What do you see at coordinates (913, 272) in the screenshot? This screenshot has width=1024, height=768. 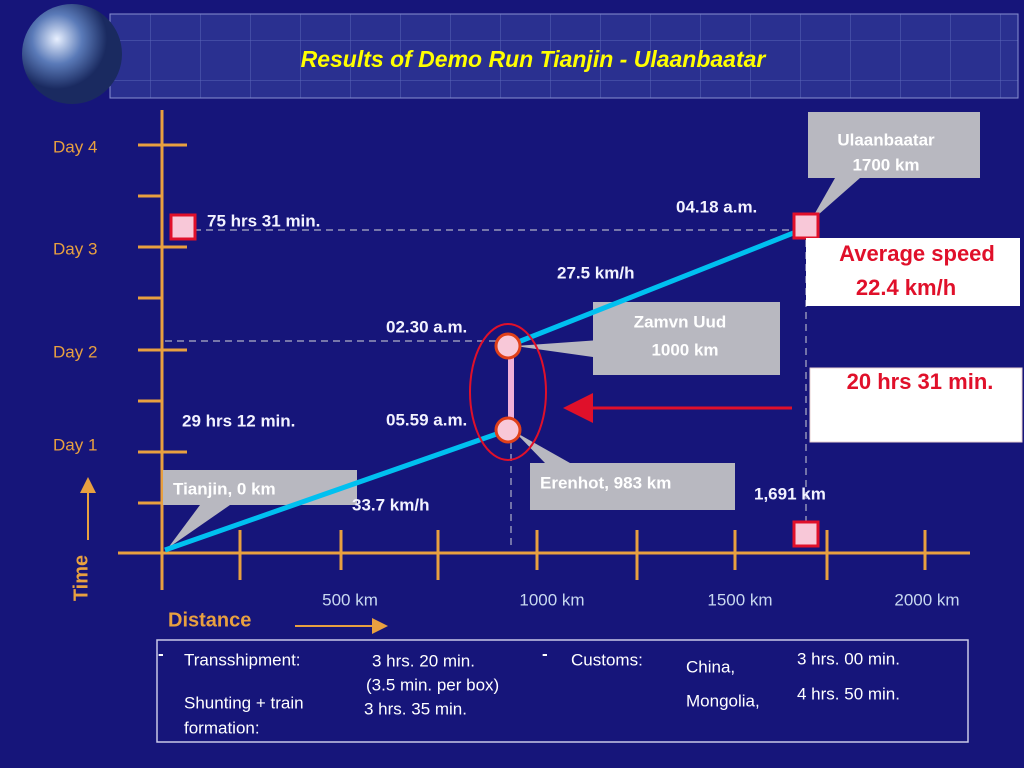 I see `speed-box` at bounding box center [913, 272].